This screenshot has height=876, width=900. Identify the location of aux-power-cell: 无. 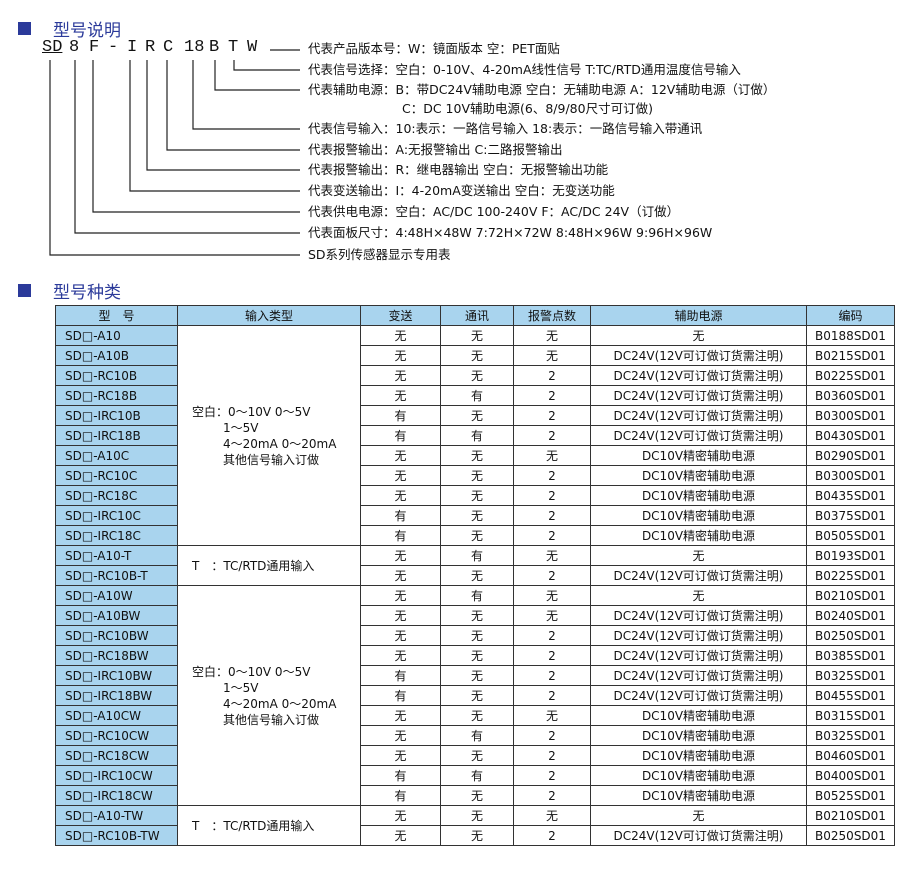
(698, 555).